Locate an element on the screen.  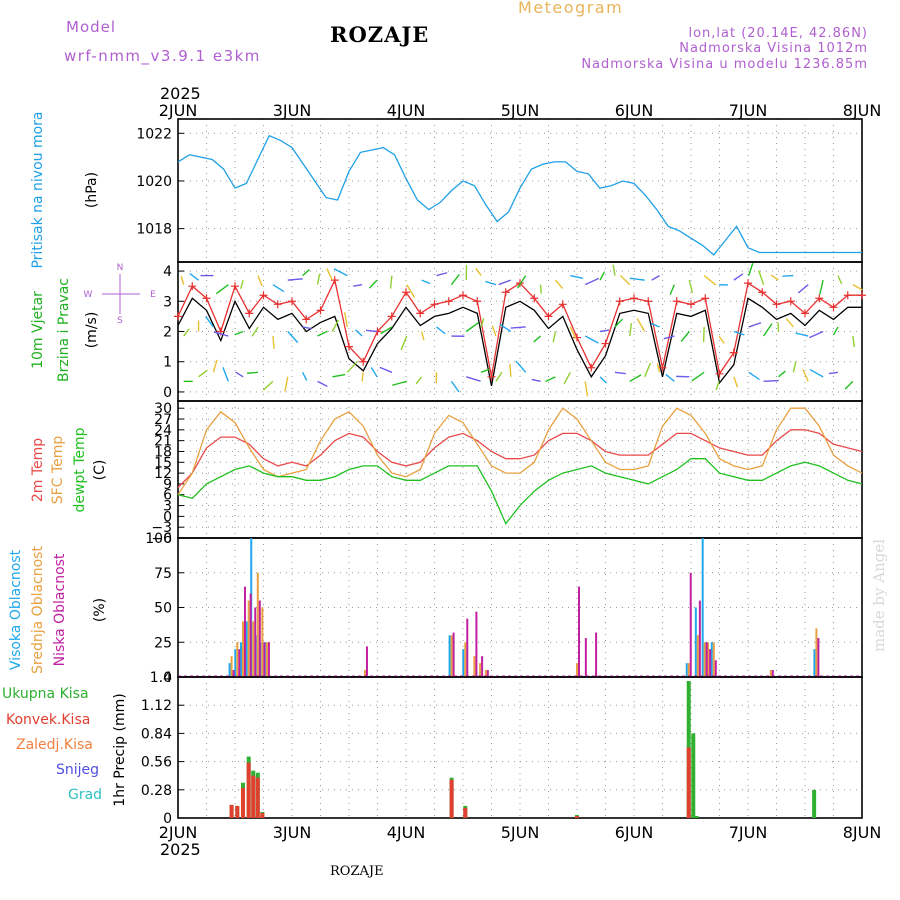
model-elevation: Nadmorska Visina u modelu 1236.85m is located at coordinates (724, 64).